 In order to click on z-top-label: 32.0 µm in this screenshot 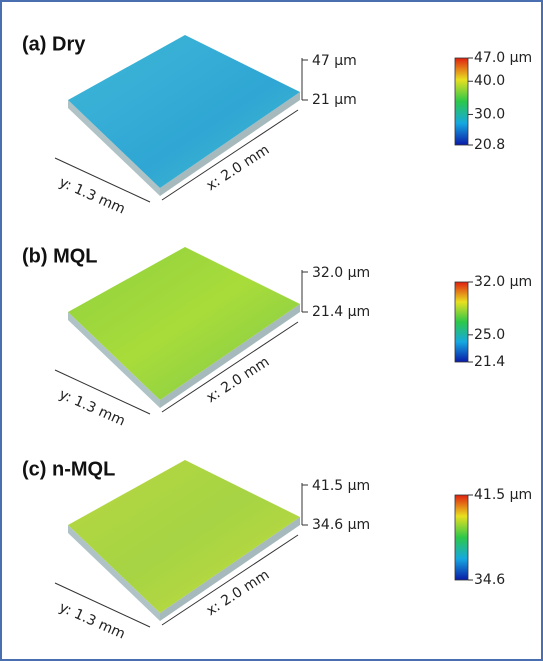, I will do `click(341, 273)`.